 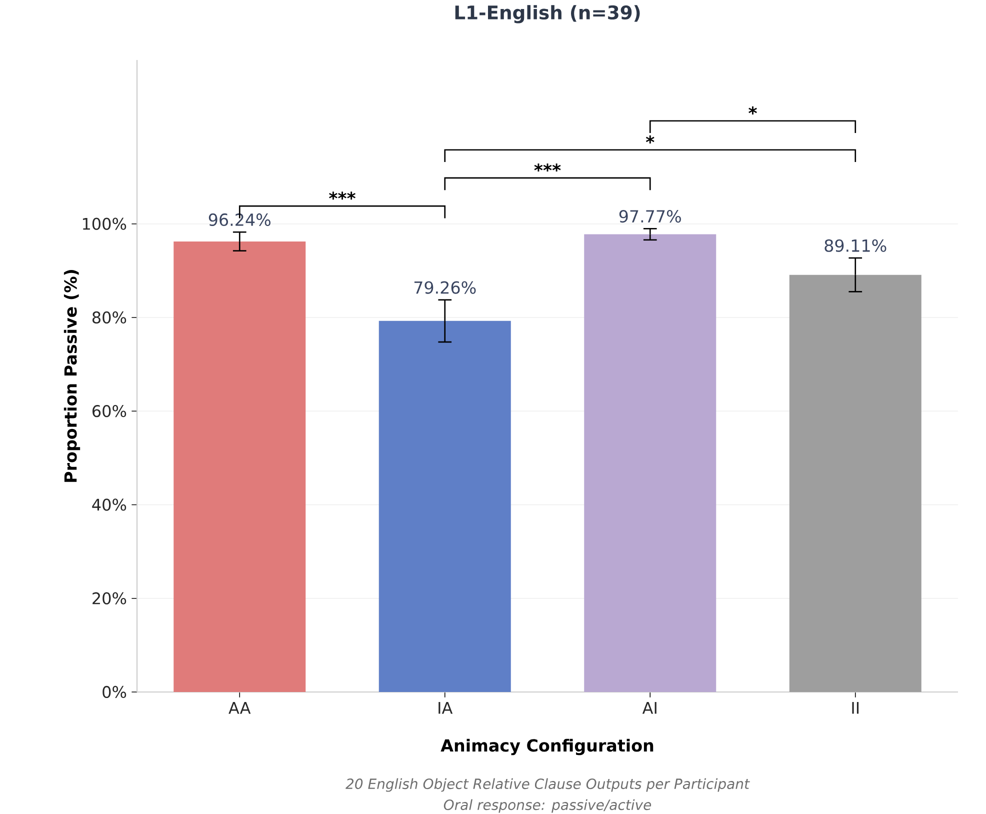 What do you see at coordinates (855, 708) in the screenshot?
I see `x-tick-label: II` at bounding box center [855, 708].